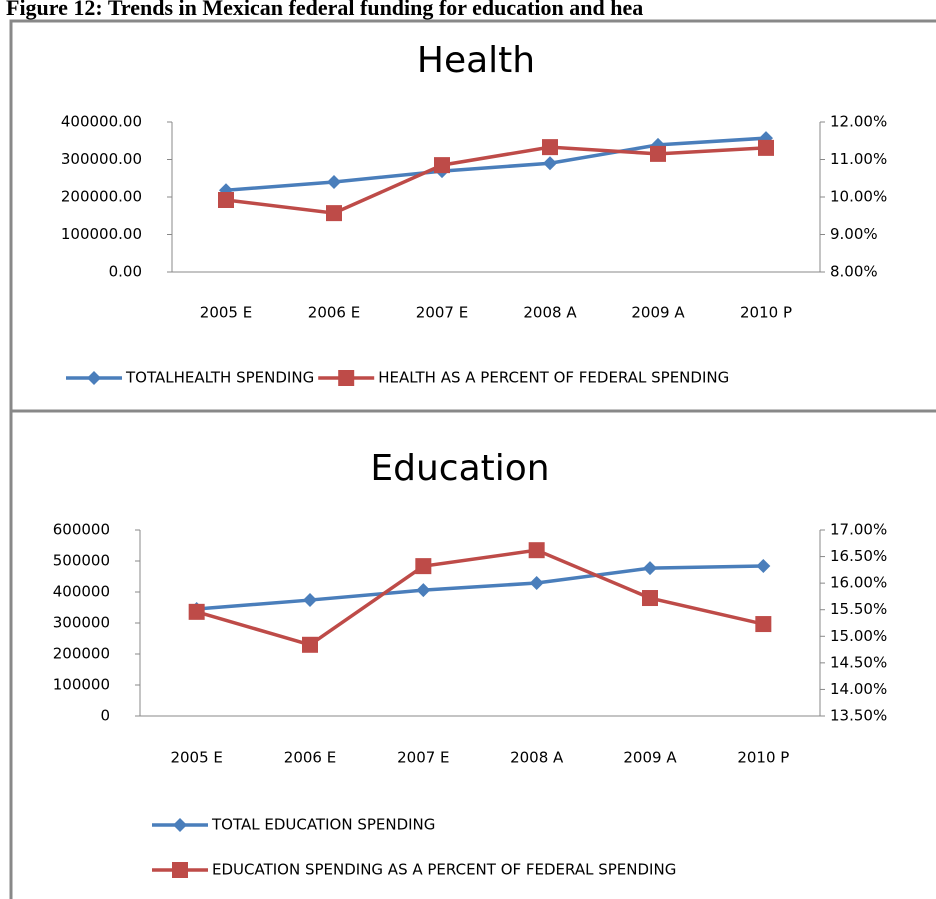 This screenshot has height=899, width=936. I want to click on y-tick-label: 100000.00, so click(101, 234).